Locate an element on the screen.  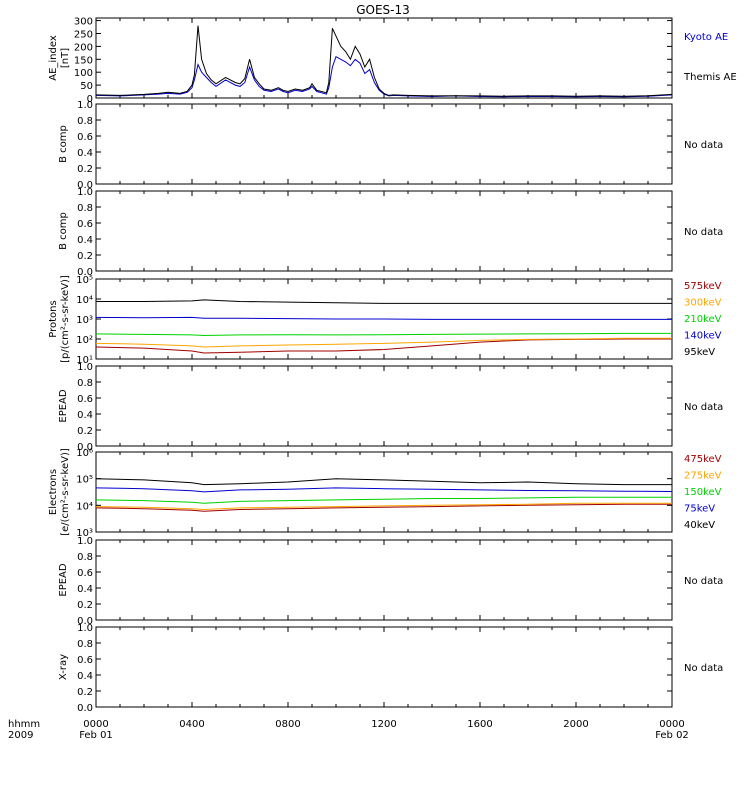
y-axis-label: [nT] is located at coordinates (65, 58).